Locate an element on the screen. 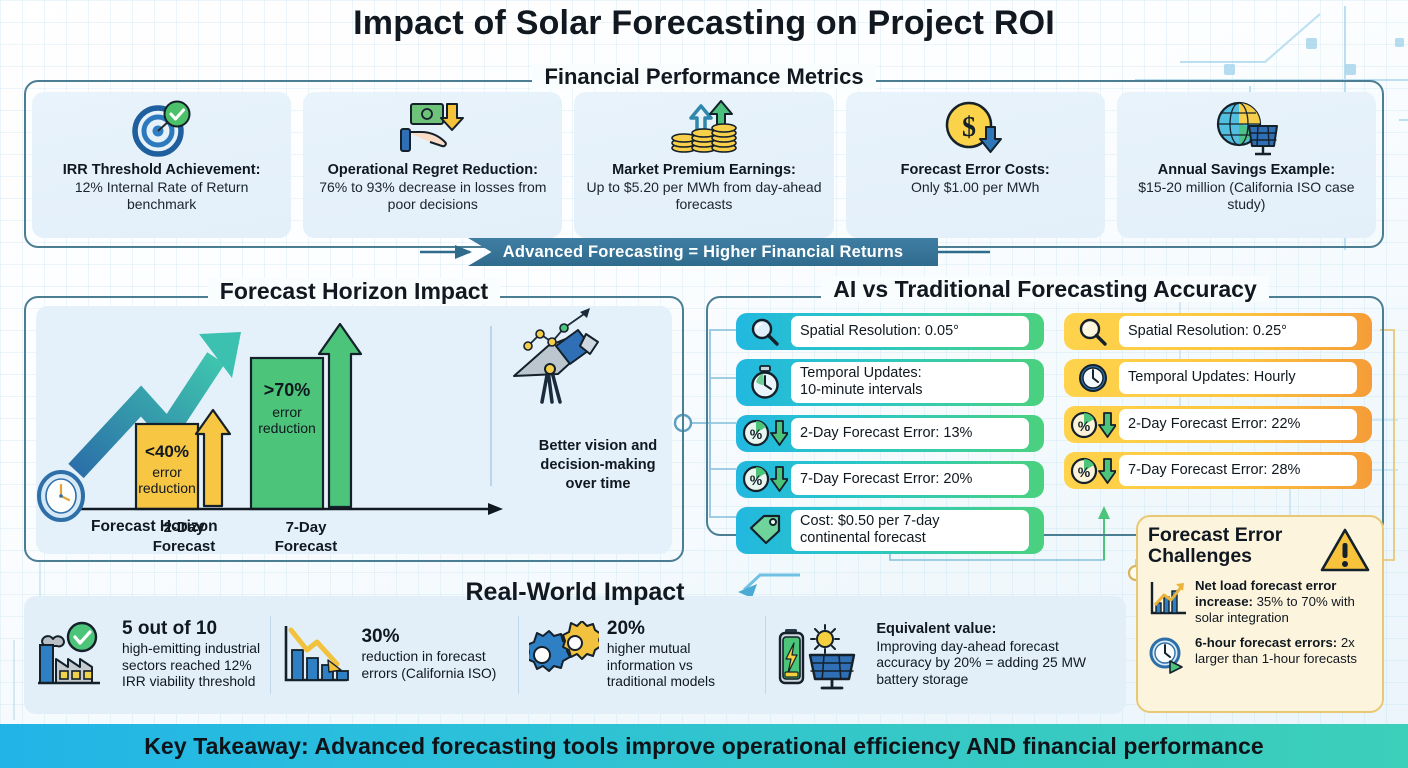 The image size is (1408, 768). comparison-section-heading: AI vs Traditional Forecasting Accuracy is located at coordinates (1045, 289).